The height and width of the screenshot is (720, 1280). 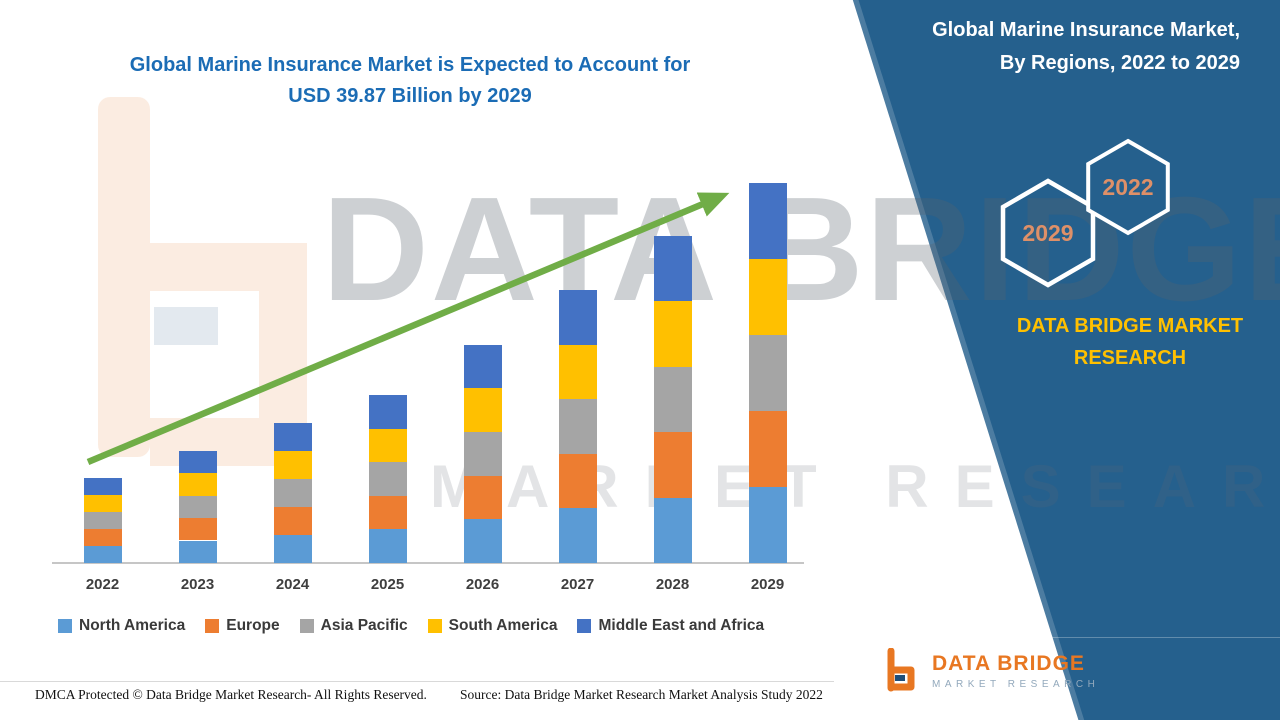 I want to click on legend-item-north-america: North America, so click(x=121, y=626).